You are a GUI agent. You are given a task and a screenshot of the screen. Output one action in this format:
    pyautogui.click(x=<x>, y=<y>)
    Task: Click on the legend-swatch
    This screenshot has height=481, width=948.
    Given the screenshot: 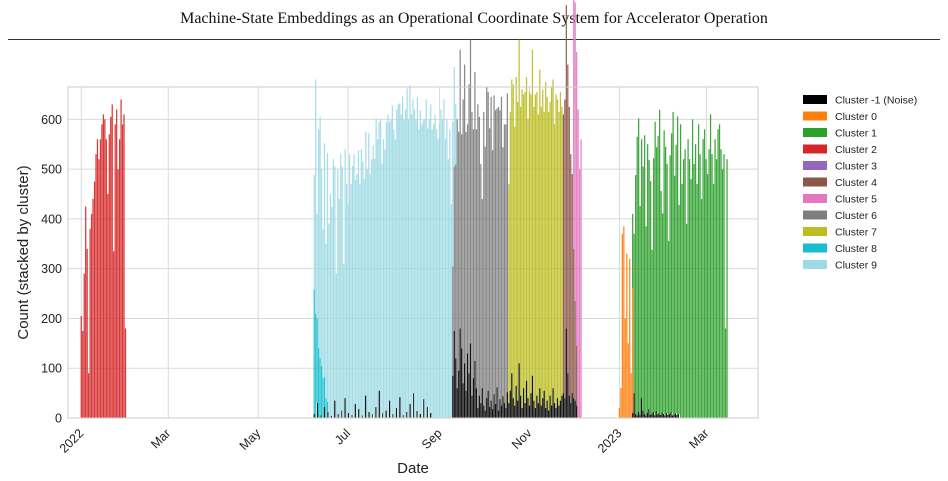 What is the action you would take?
    pyautogui.click(x=815, y=149)
    